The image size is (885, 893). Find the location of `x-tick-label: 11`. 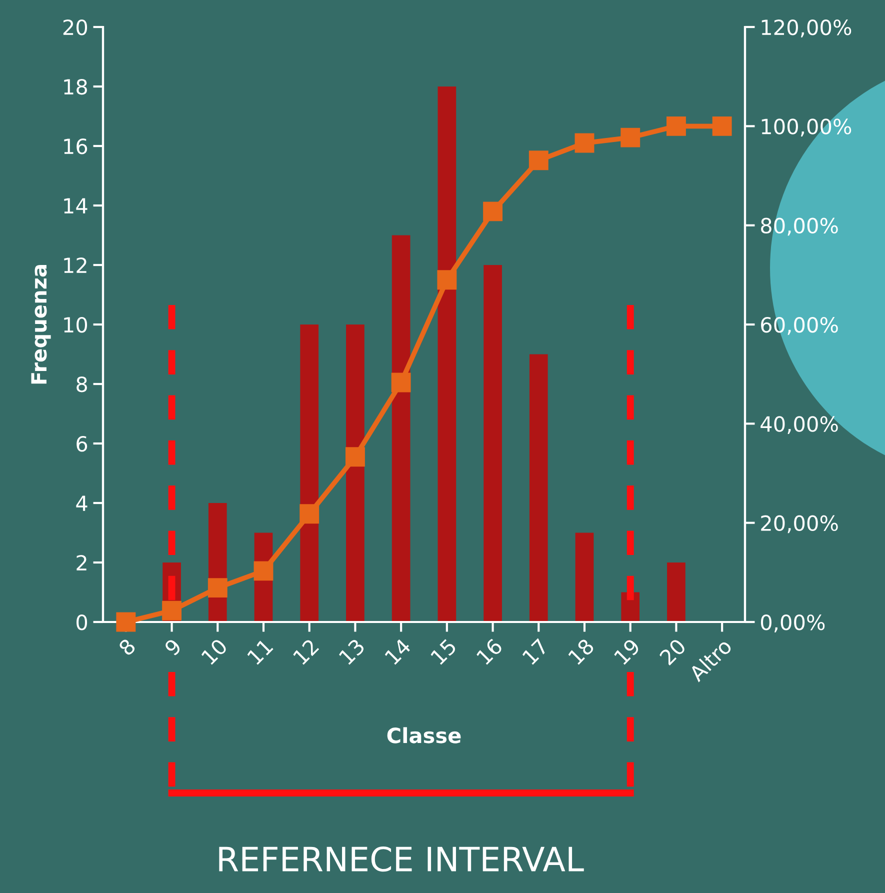

x-tick-label: 11 is located at coordinates (260, 651).